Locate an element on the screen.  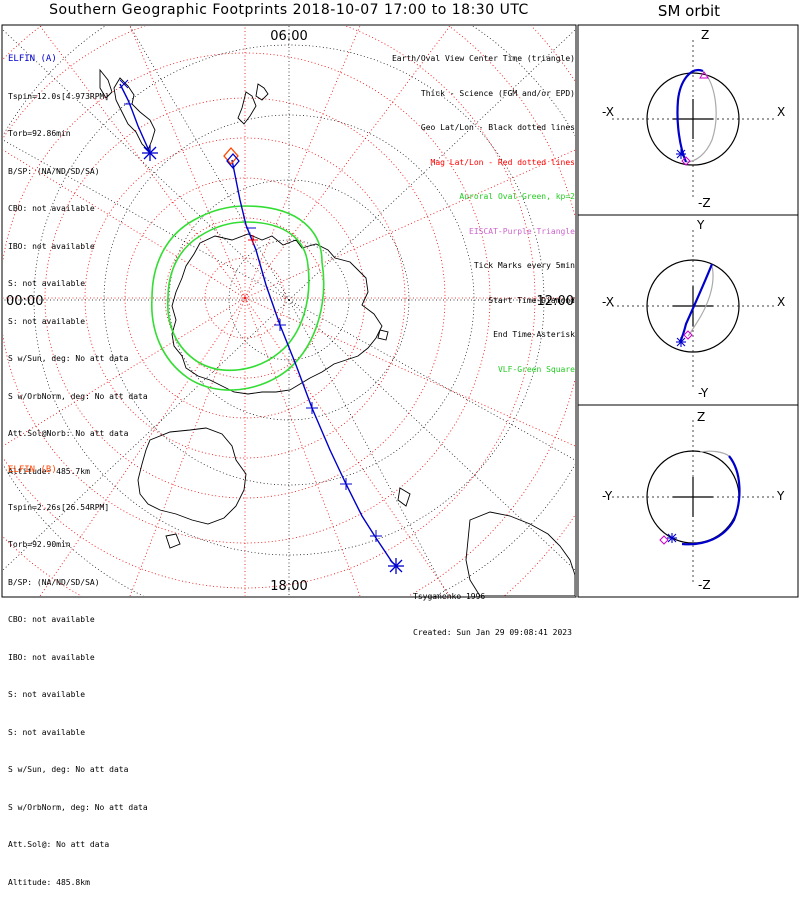
elfin-b-start-diamond is located at coordinates (231, 156).